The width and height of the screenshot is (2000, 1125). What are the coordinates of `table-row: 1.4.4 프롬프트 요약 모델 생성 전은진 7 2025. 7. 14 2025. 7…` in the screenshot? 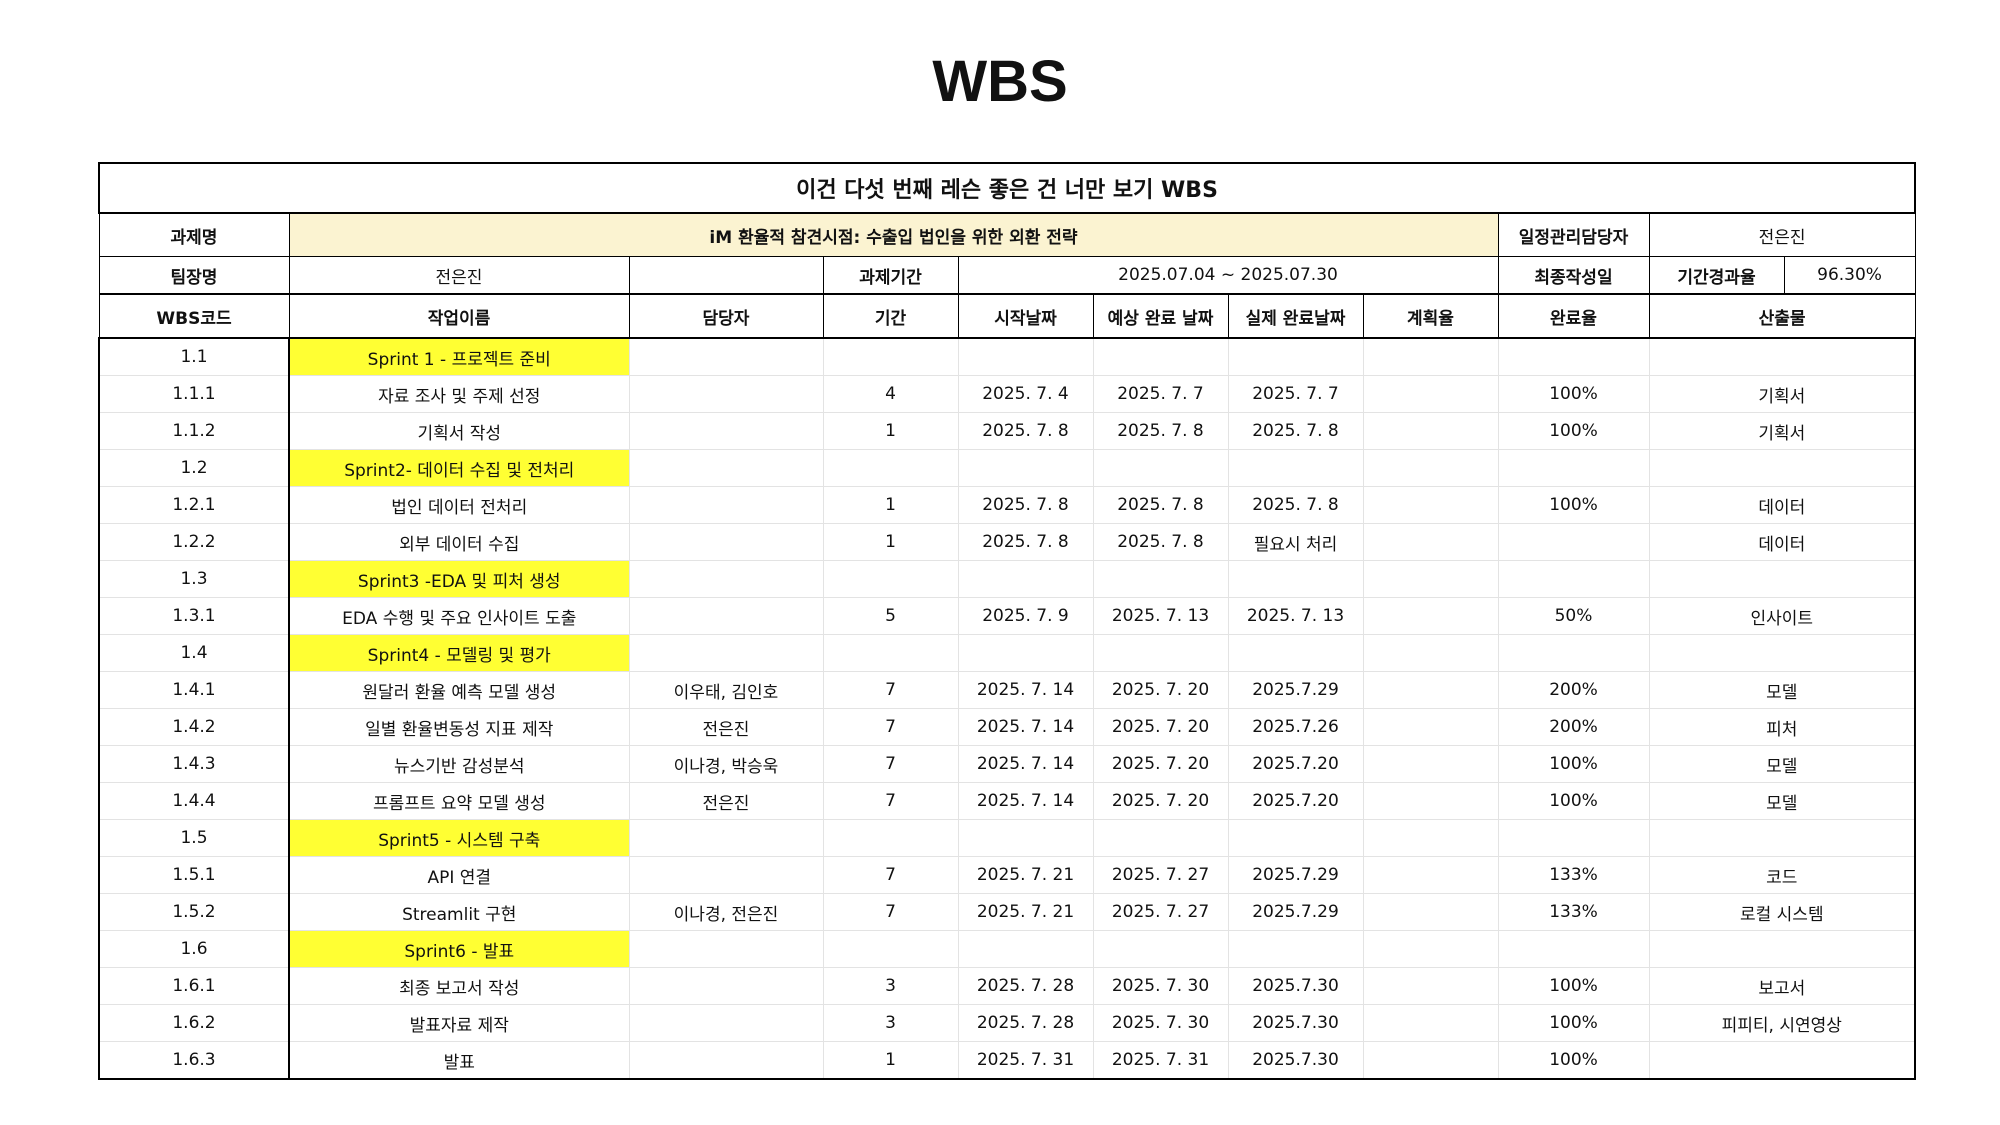 It's located at (1007, 801).